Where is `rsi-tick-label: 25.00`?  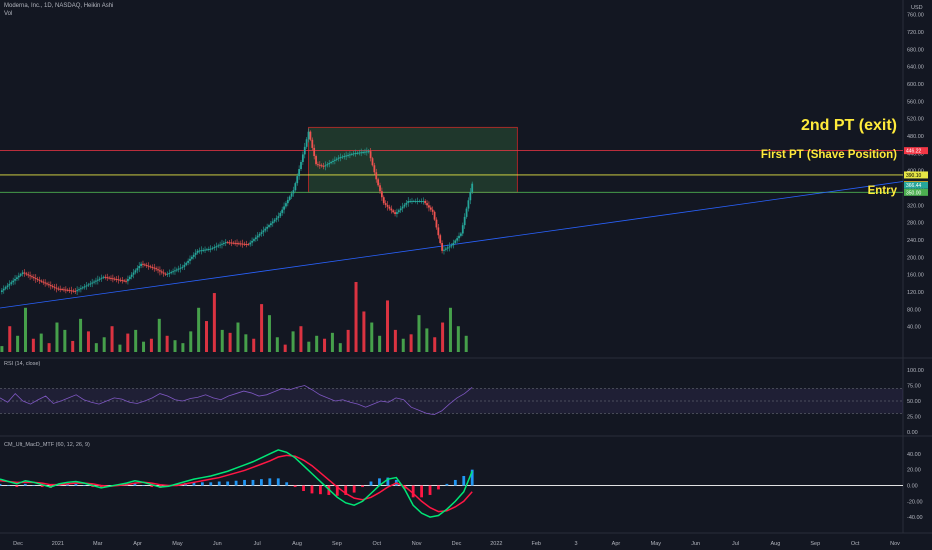
rsi-tick-label: 25.00 is located at coordinates (914, 418).